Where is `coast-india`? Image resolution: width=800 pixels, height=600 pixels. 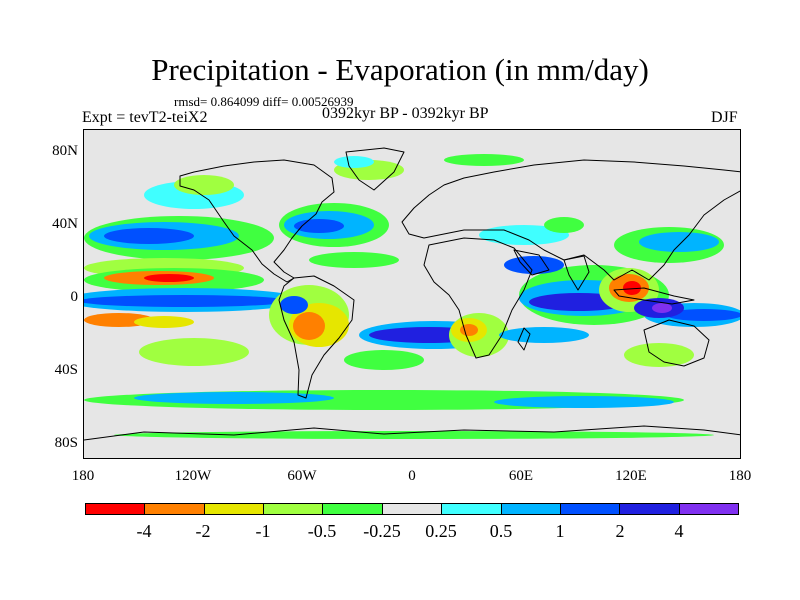
coast-india is located at coordinates (576, 273).